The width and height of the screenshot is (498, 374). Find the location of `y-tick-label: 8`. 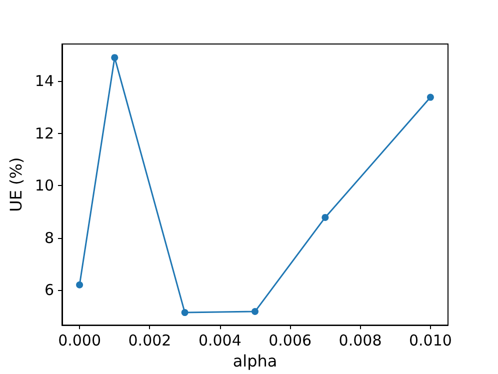

y-tick-label: 8 is located at coordinates (49, 237).